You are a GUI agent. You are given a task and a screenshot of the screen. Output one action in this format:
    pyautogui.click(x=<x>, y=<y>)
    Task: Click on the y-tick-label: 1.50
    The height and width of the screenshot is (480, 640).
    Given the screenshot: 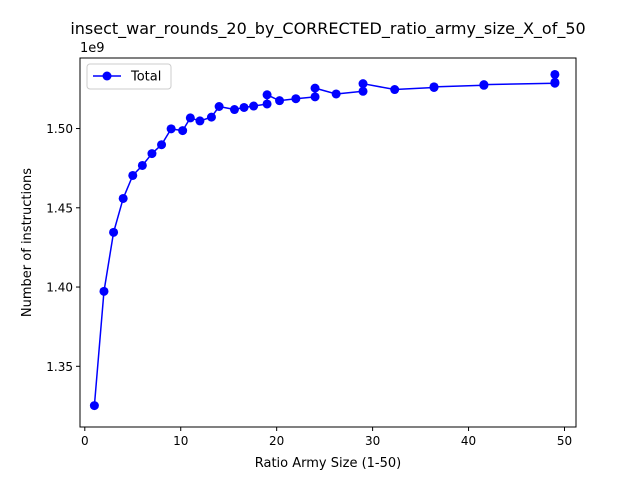 What is the action you would take?
    pyautogui.click(x=59, y=129)
    